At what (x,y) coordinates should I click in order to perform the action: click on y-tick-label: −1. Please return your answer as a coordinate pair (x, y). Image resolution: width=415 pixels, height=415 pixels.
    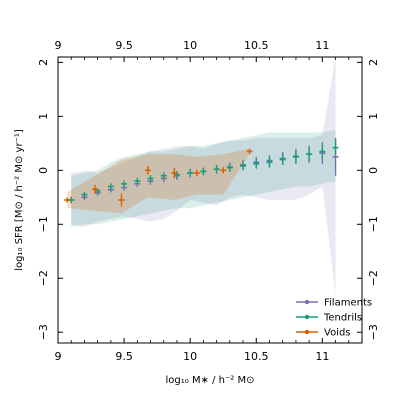
    Looking at the image, I should click on (43, 224).